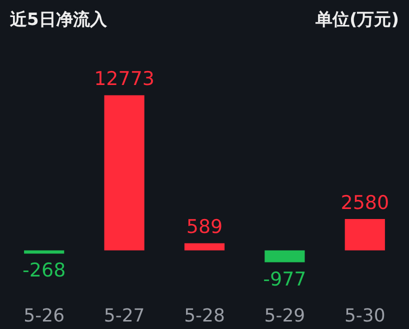 Image resolution: width=409 pixels, height=329 pixels. Describe the element at coordinates (365, 316) in the screenshot. I see `x-tick-label: 5-30` at that location.